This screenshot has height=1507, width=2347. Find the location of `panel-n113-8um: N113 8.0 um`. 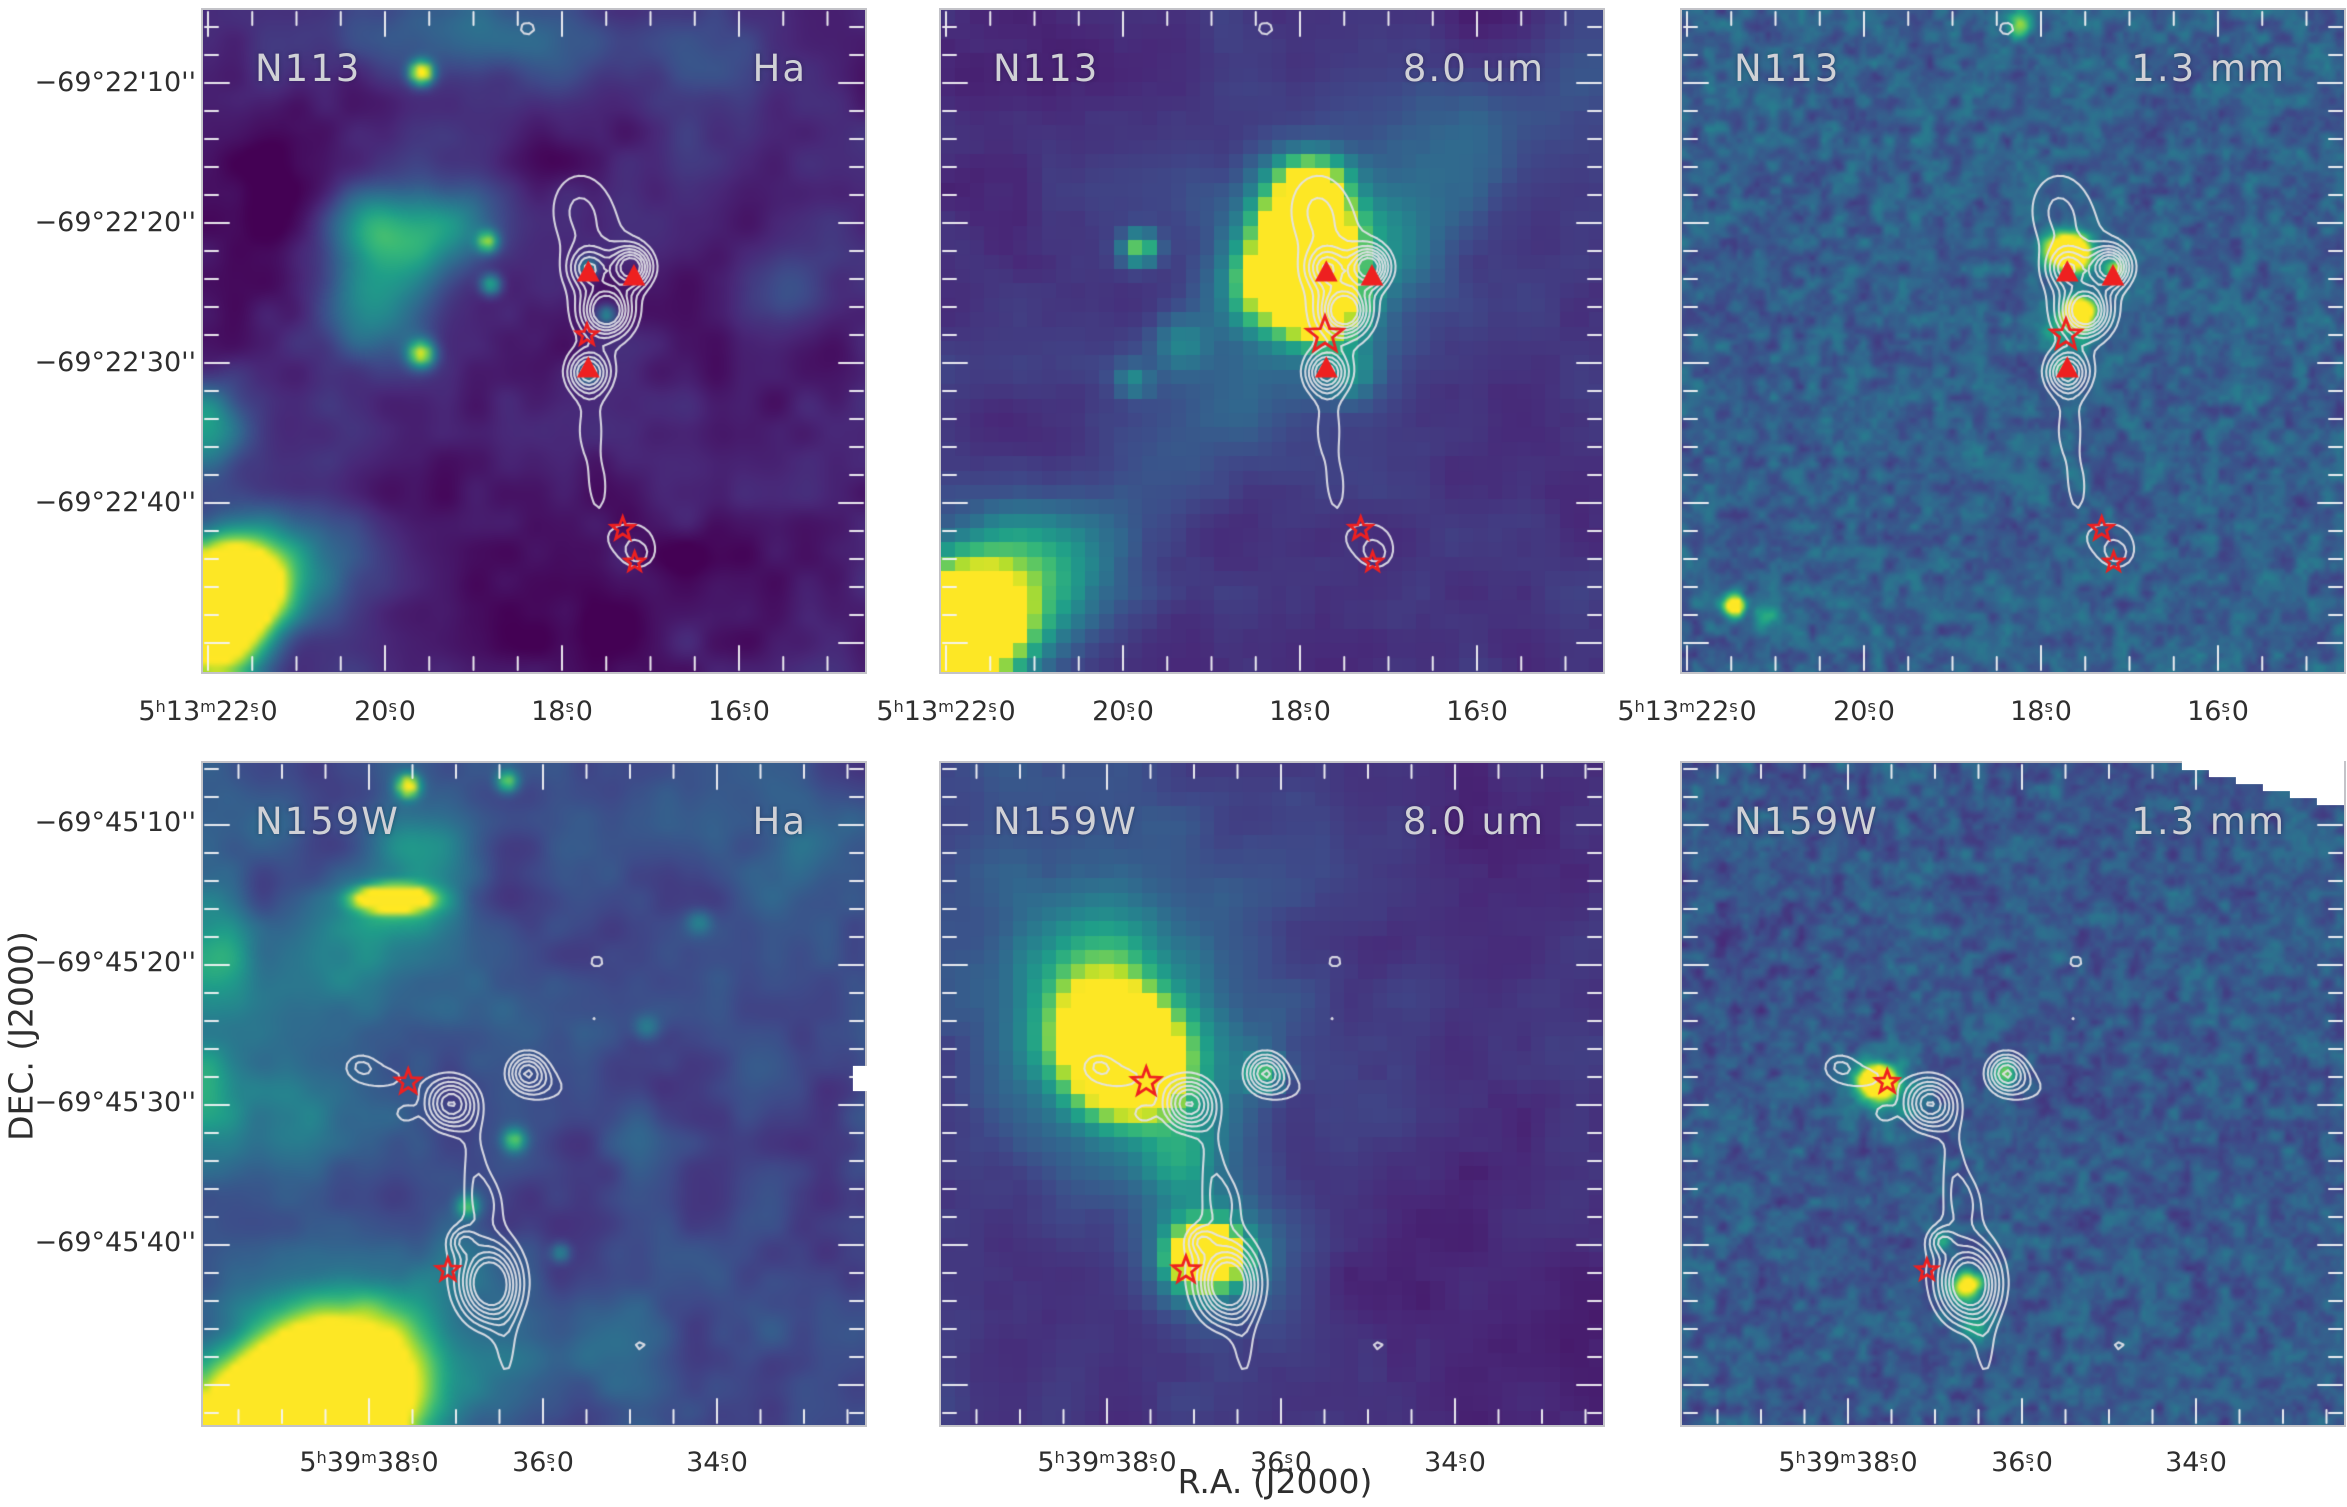

panel-n113-8um: N113 8.0 um is located at coordinates (1272, 341).